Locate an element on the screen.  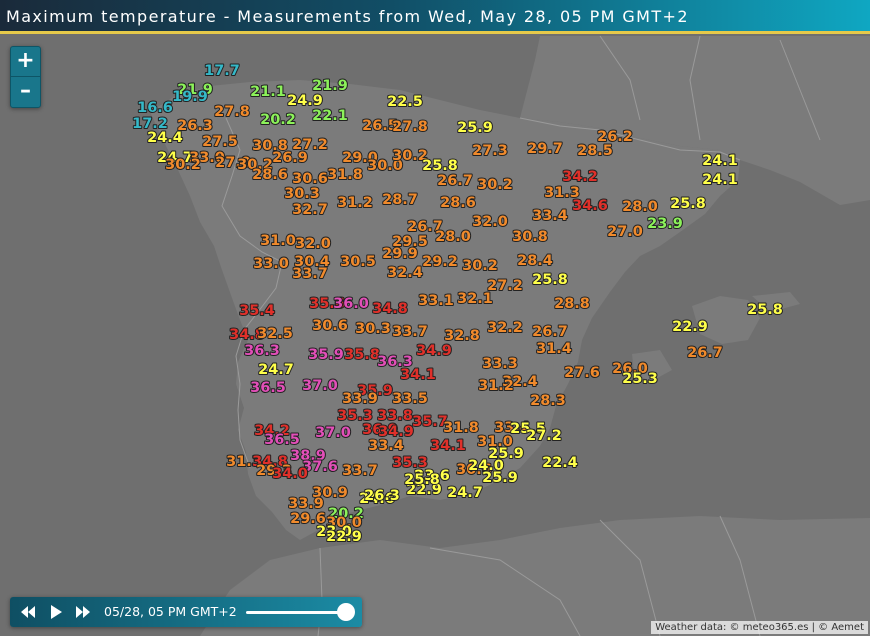
station-temperature: 32.8 is located at coordinates (462, 336).